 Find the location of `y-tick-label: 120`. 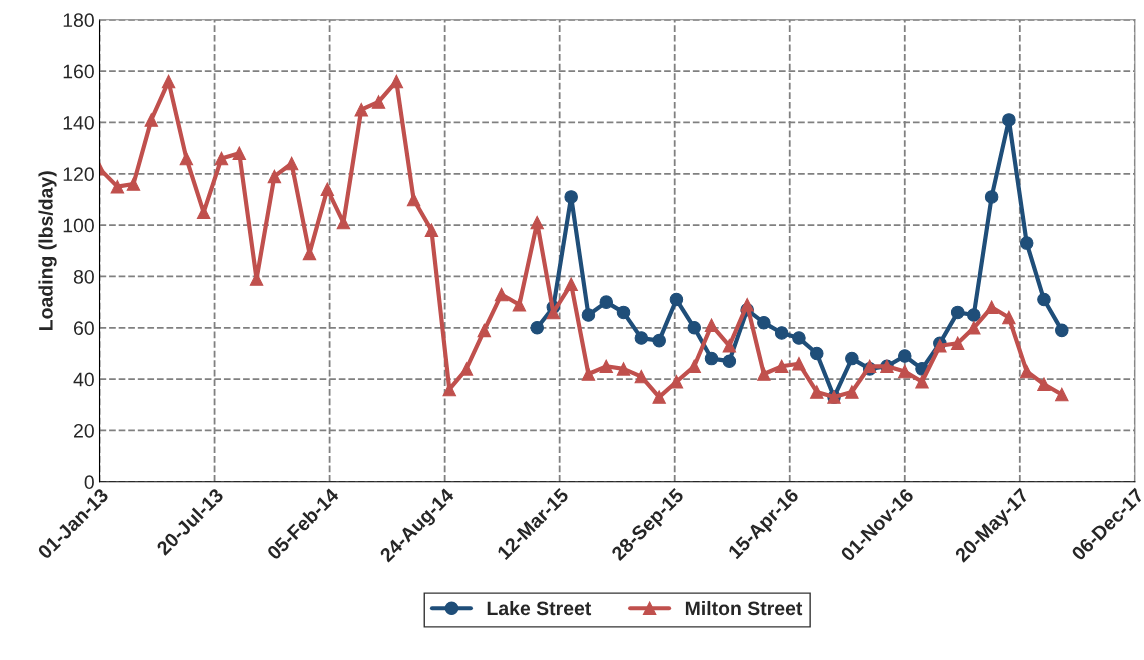

y-tick-label: 120 is located at coordinates (78, 174).